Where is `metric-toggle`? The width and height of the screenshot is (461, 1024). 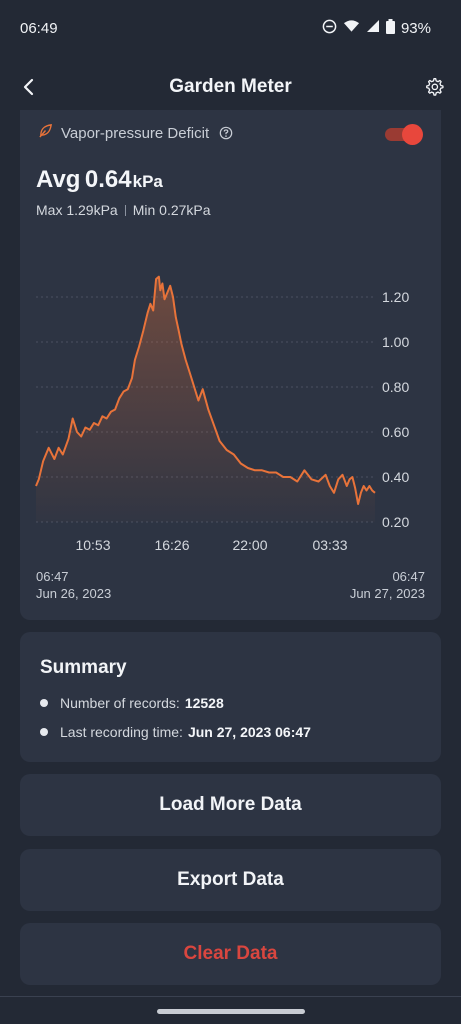
metric-toggle is located at coordinates (403, 134).